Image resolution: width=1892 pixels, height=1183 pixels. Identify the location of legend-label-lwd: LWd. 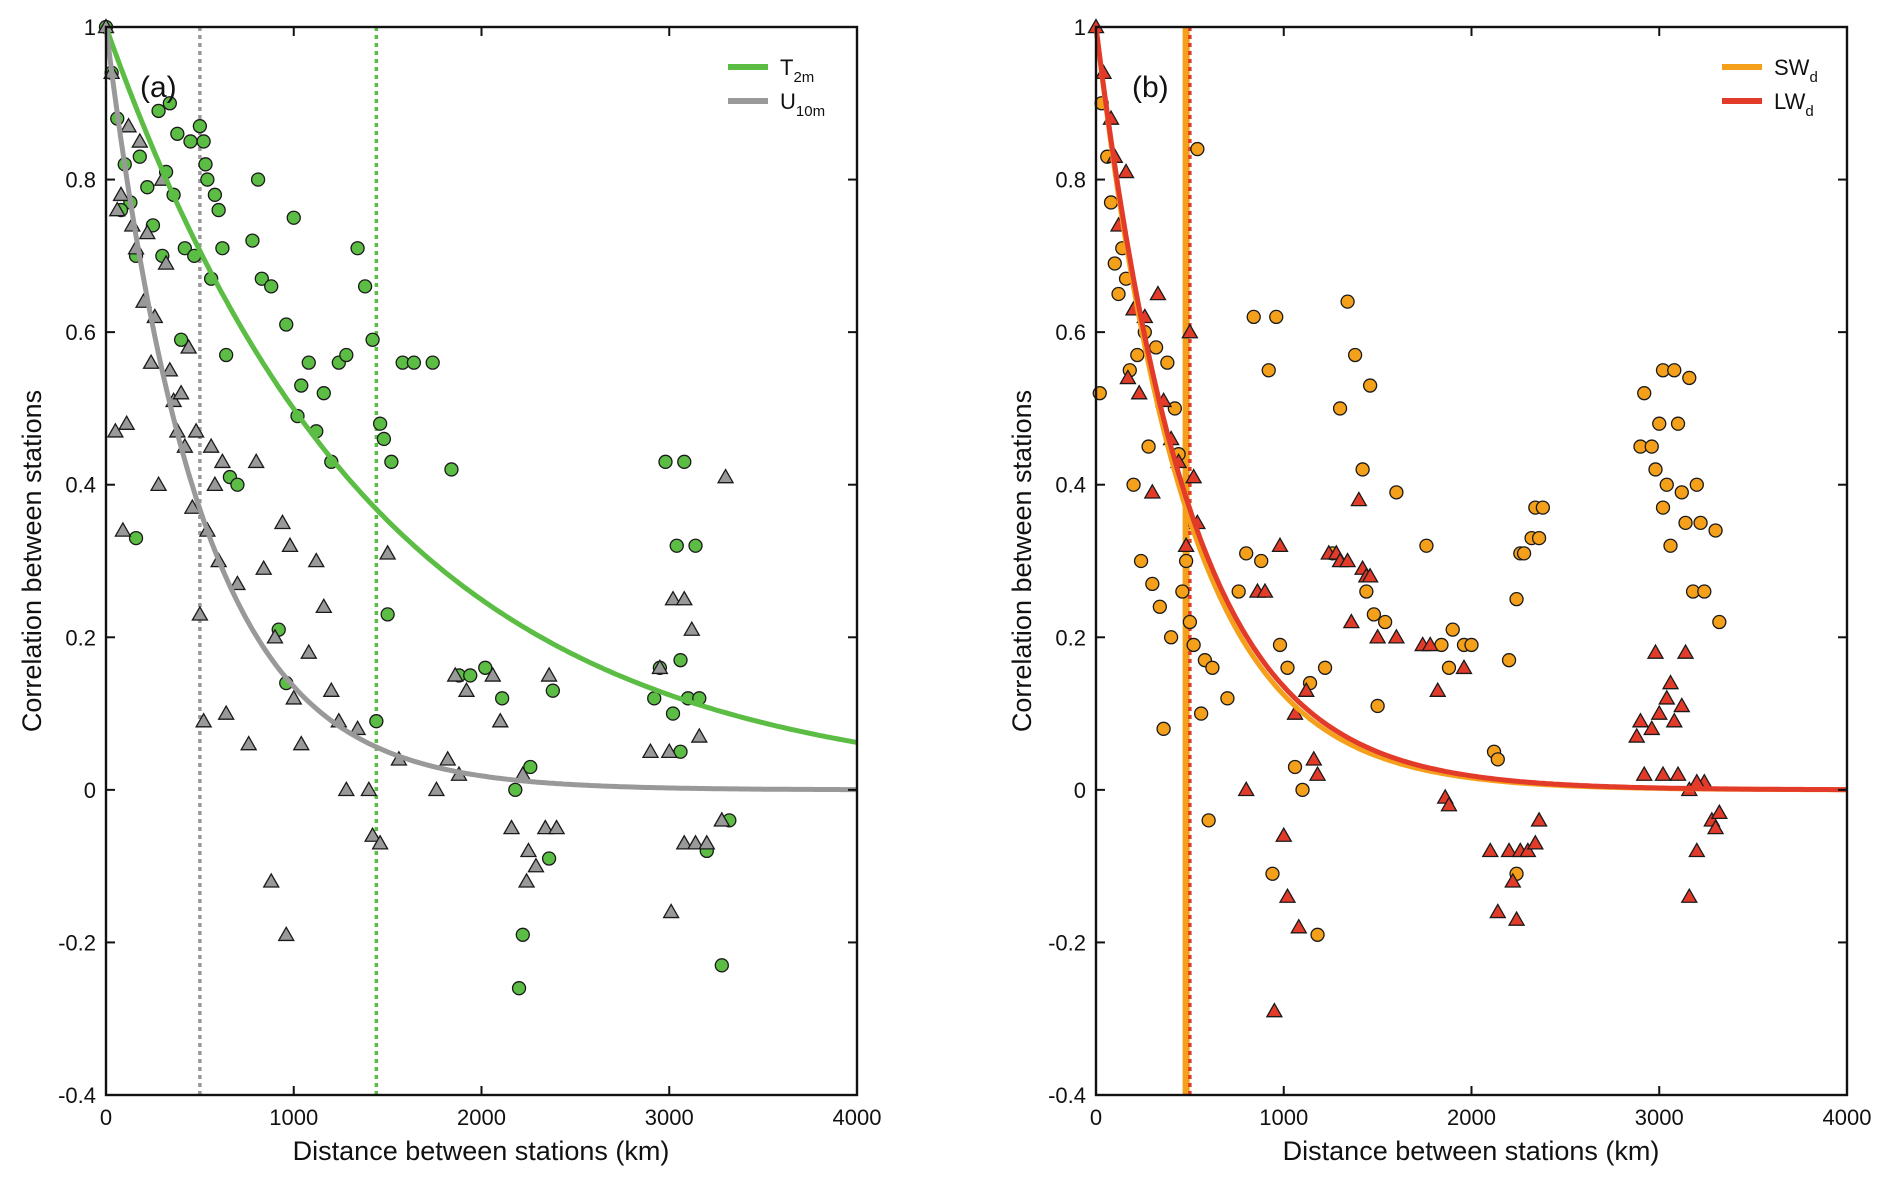
(1794, 104).